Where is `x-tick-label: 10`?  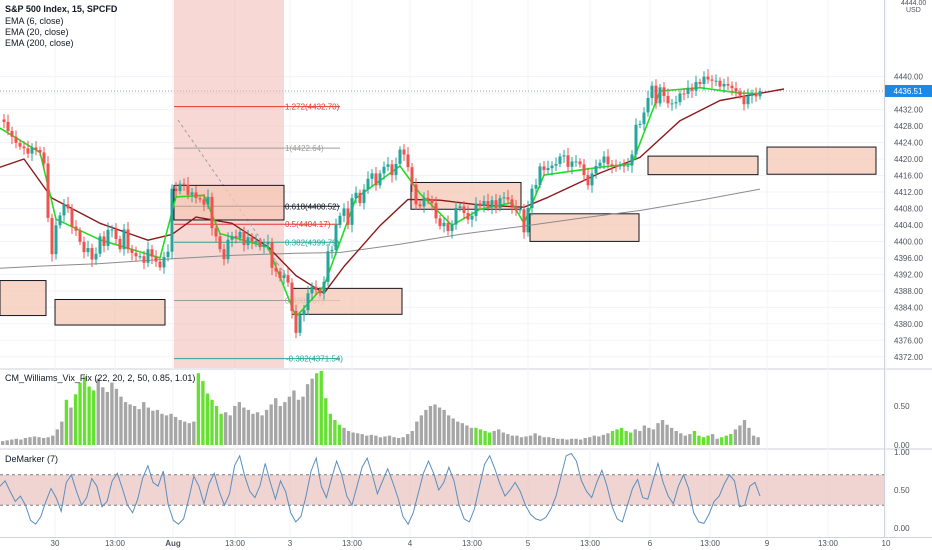
x-tick-label: 10 is located at coordinates (886, 543).